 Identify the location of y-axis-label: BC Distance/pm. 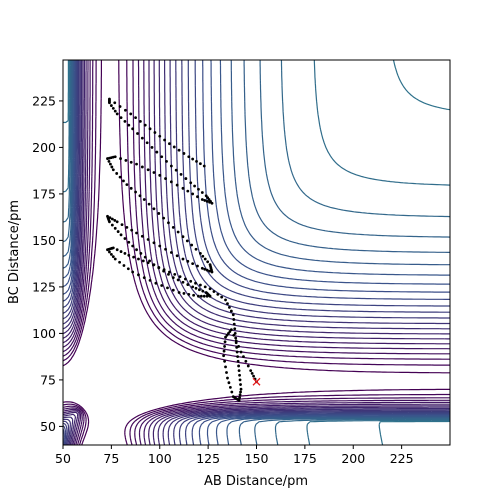
(14, 252).